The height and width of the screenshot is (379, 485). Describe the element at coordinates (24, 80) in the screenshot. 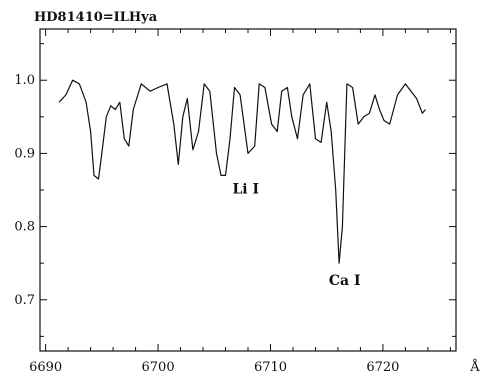

I see `y-tick-label: 1.0` at that location.